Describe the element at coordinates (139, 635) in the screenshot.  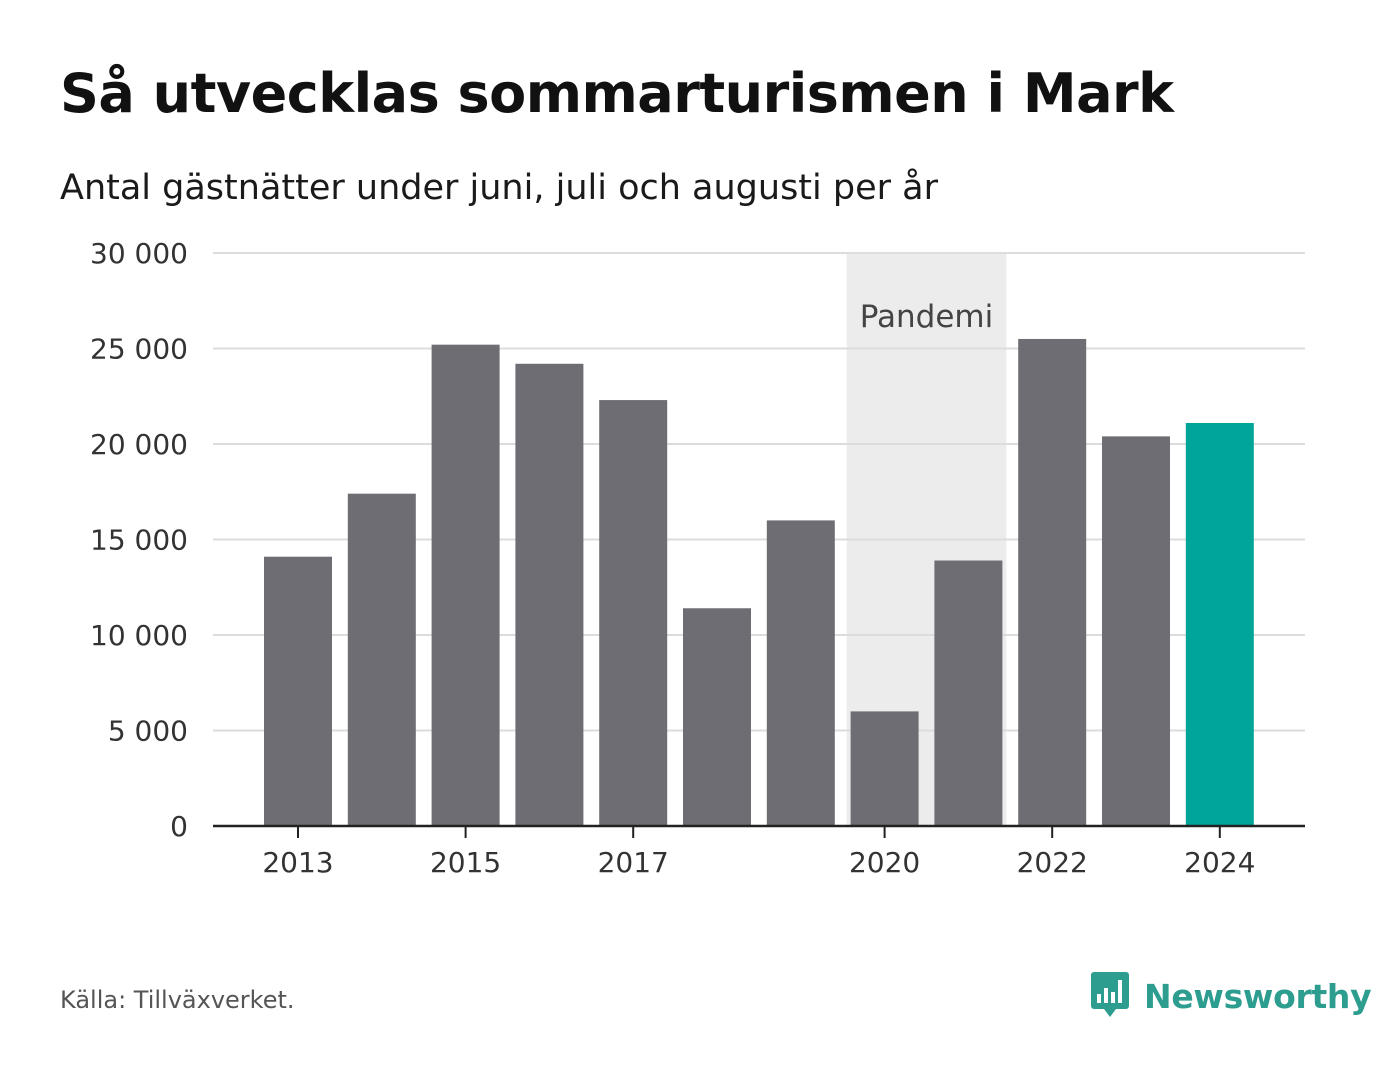
I see `y-tick-label: 10 000` at that location.